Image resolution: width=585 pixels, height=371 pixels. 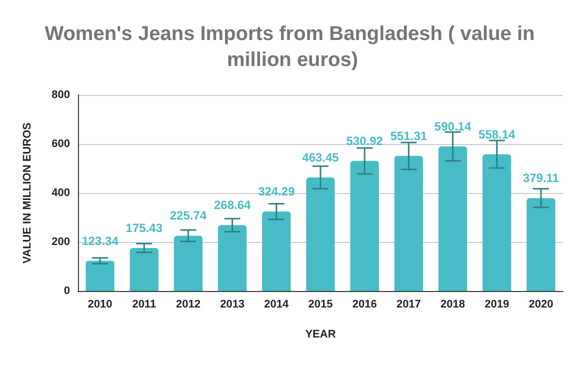 I want to click on x-tick-label: 2013, so click(x=232, y=304).